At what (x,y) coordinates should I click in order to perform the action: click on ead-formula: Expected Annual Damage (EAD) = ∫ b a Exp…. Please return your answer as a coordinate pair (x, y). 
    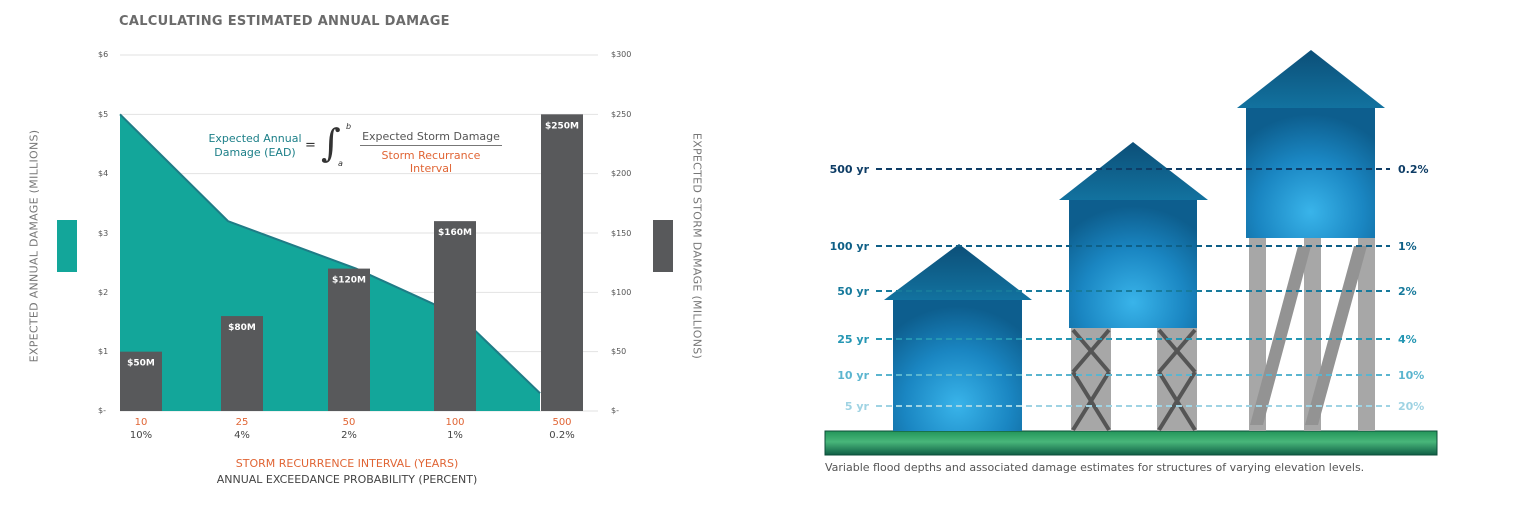
    Looking at the image, I should click on (360, 148).